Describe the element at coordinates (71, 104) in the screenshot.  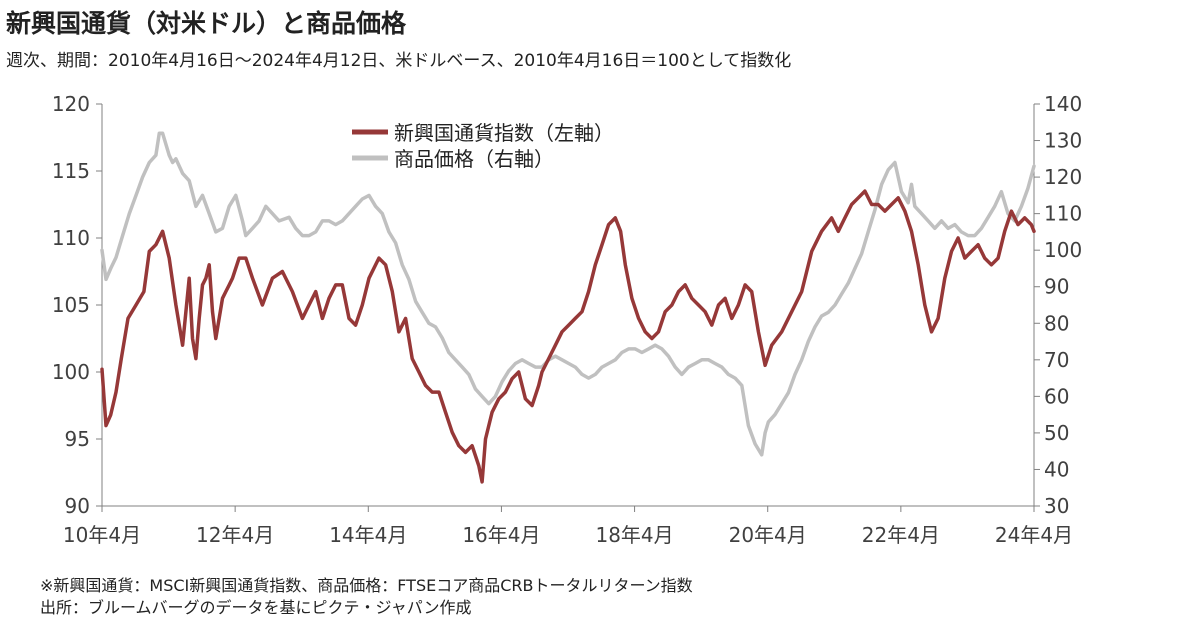
I see `left-tick-label: 120` at that location.